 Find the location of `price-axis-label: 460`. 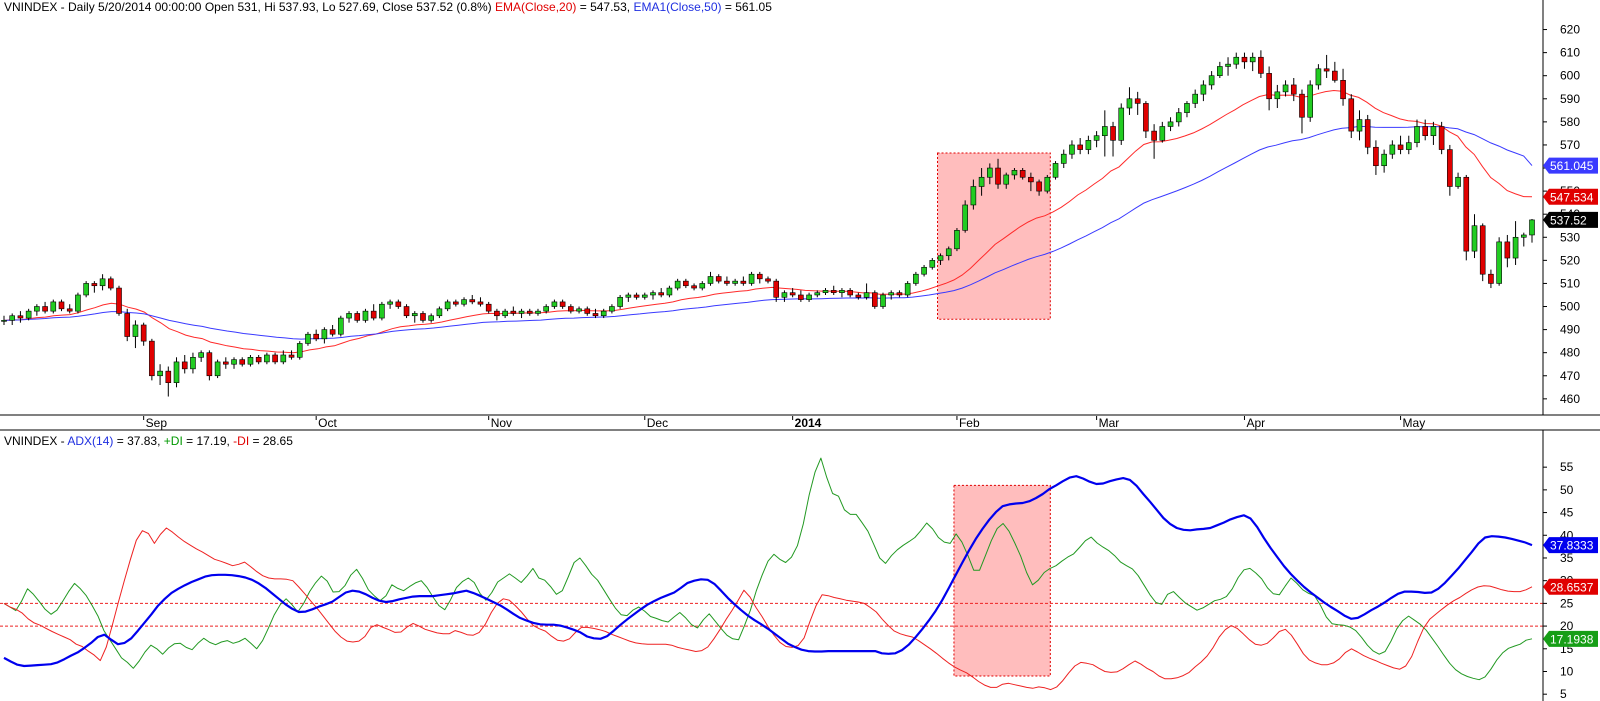

price-axis-label: 460 is located at coordinates (1570, 399).